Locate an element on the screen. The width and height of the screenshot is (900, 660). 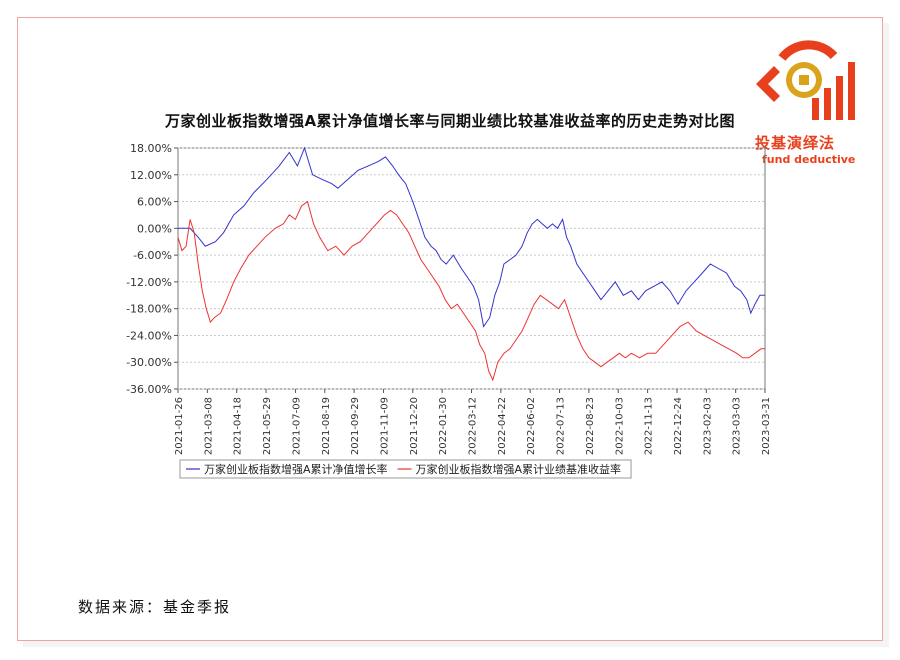
x-tick-label: 2021-07-09 is located at coordinates (296, 426).